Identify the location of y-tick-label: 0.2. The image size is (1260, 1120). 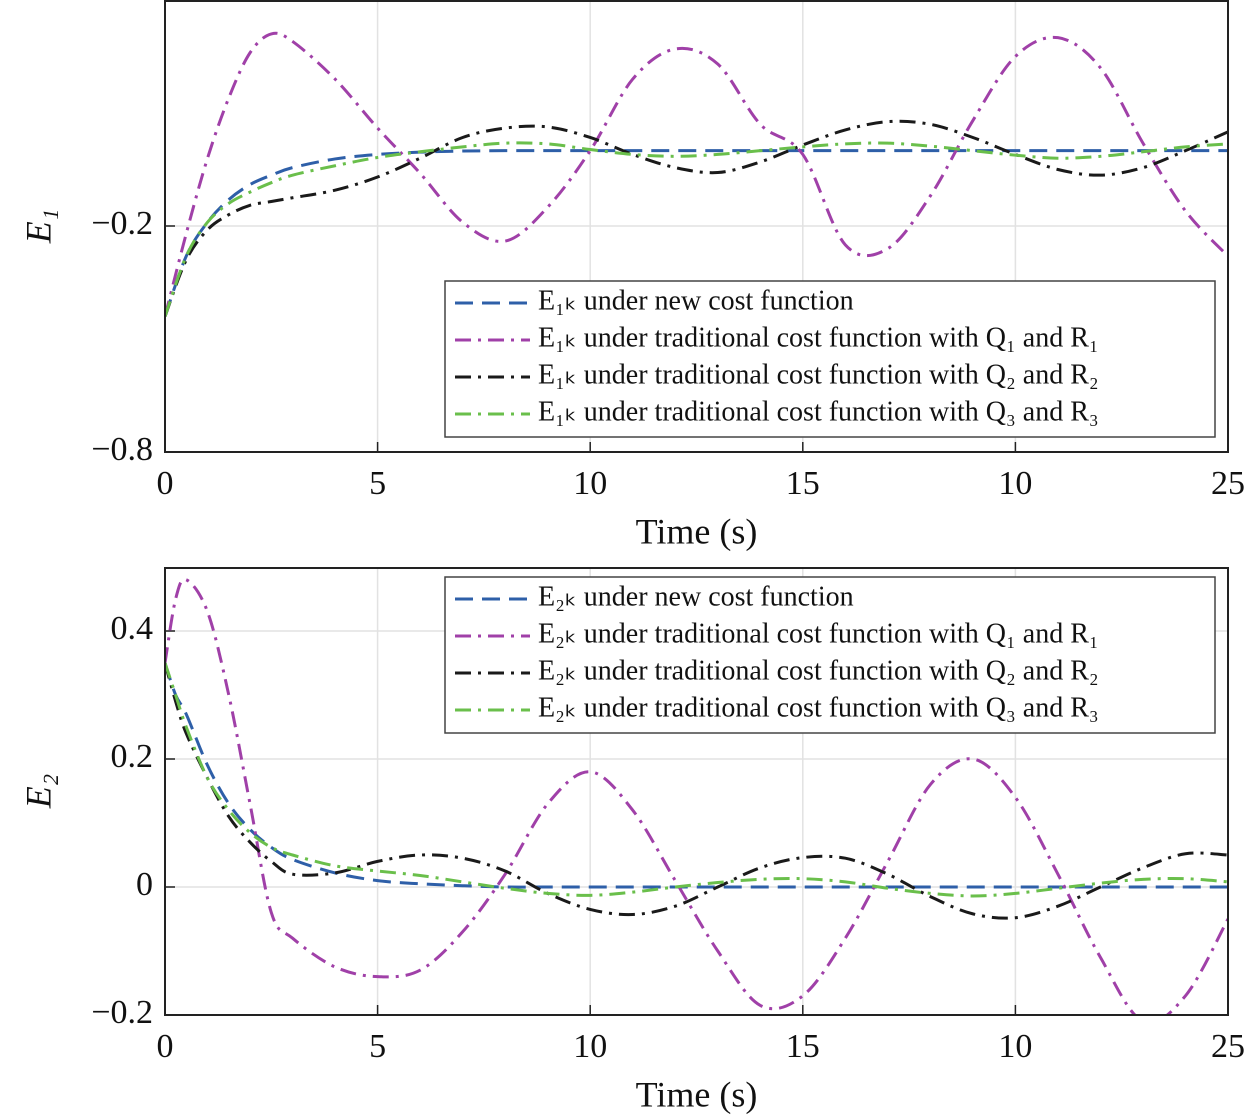
(132, 756).